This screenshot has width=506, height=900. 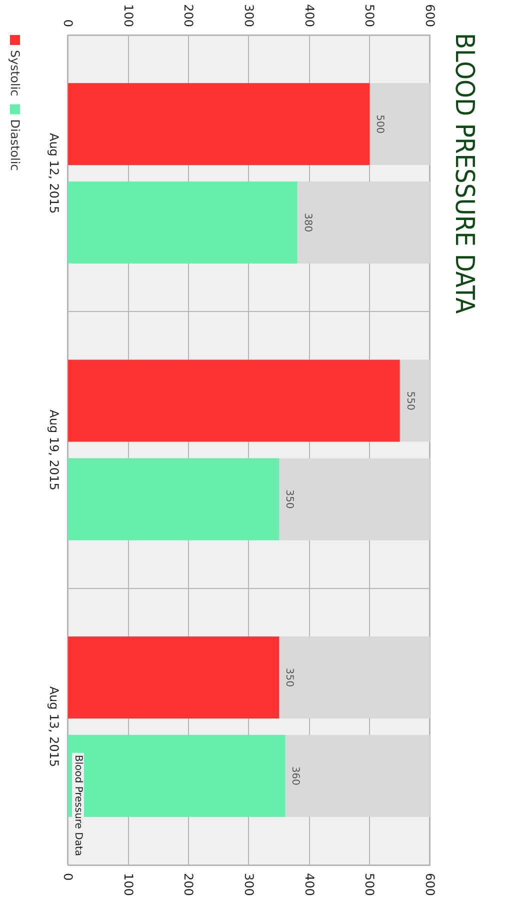 I want to click on x-tick-label: 500, so click(x=369, y=15).